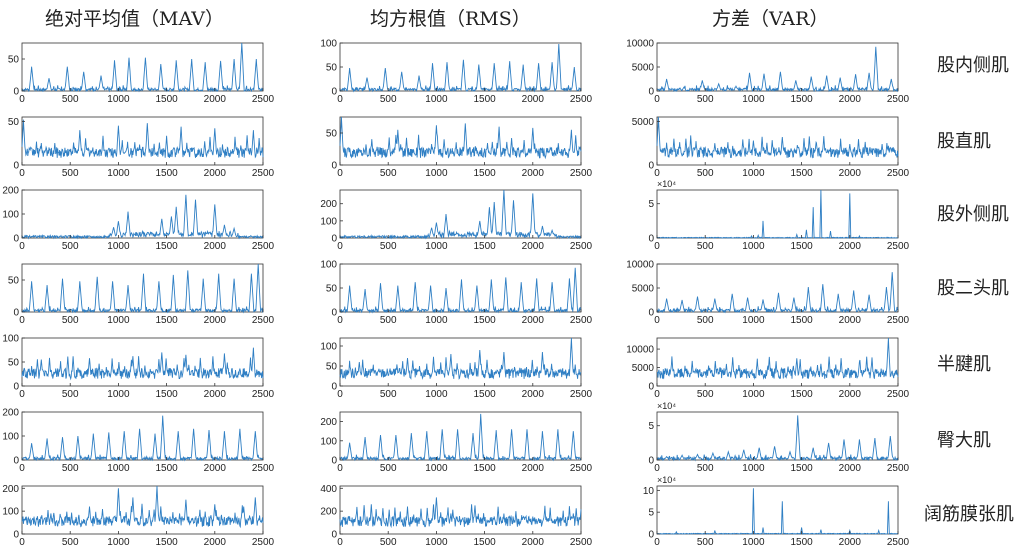 Image resolution: width=1036 pixels, height=549 pixels. I want to click on column-title-var: 方差（VAR）, so click(770, 19).